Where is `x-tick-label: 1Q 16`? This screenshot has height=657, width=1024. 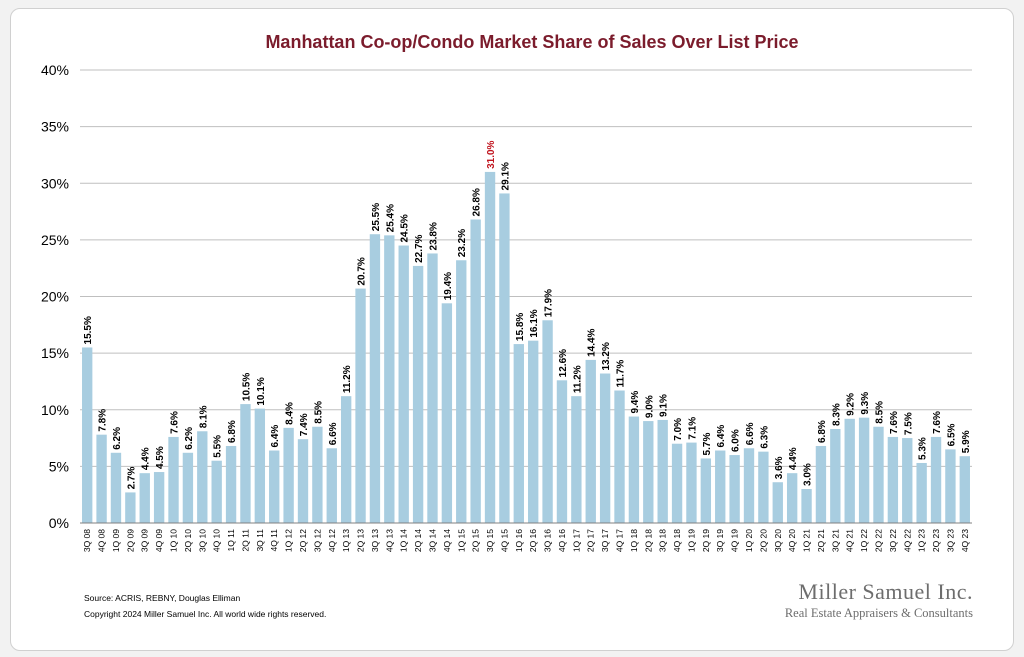
x-tick-label: 1Q 16 is located at coordinates (519, 540).